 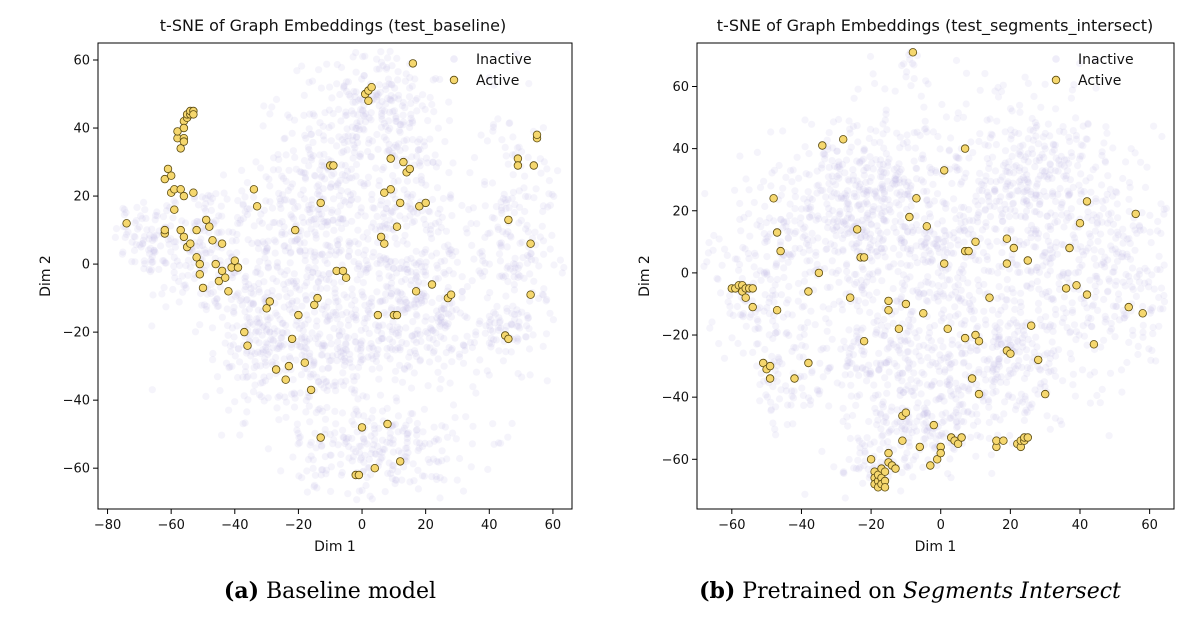 What do you see at coordinates (1011, 591) in the screenshot?
I see `caption-b-emphasis: Segments Intersect` at bounding box center [1011, 591].